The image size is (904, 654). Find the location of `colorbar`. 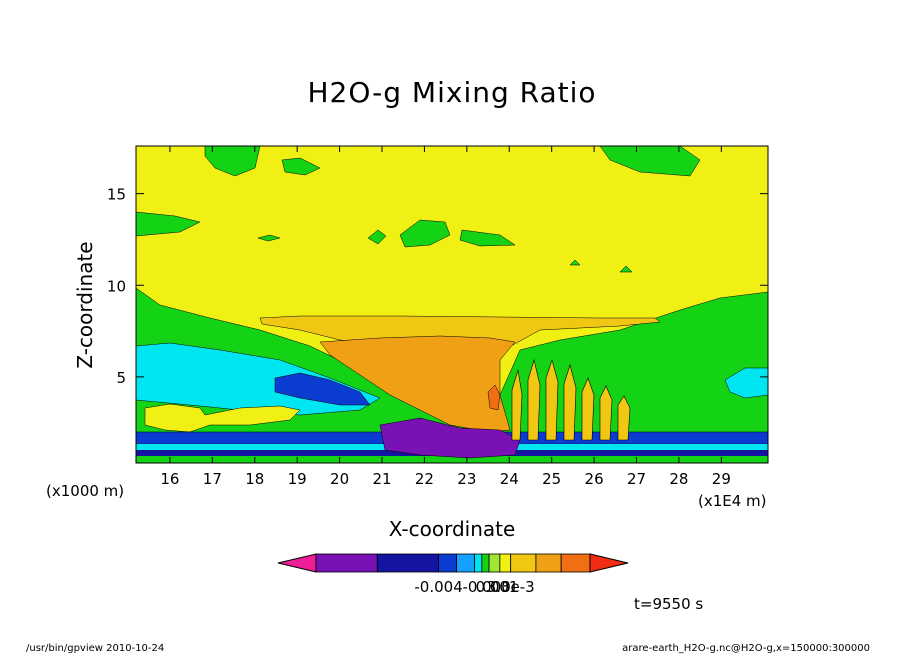

colorbar is located at coordinates (453, 563).